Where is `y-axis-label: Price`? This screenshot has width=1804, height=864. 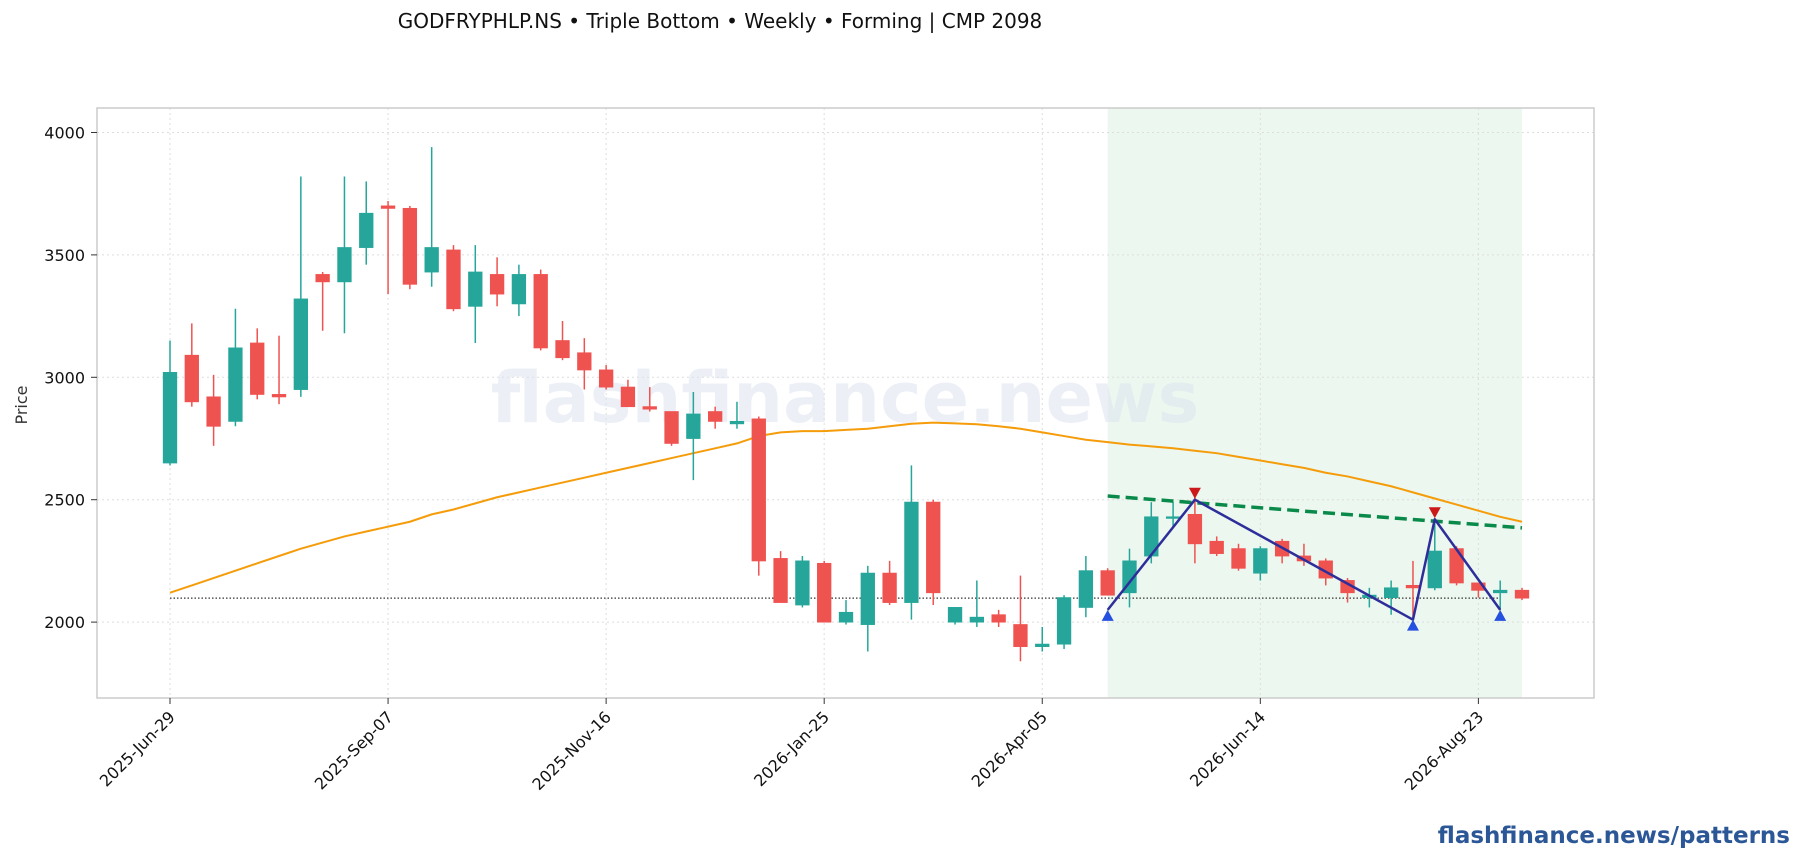
y-axis-label: Price is located at coordinates (21, 404).